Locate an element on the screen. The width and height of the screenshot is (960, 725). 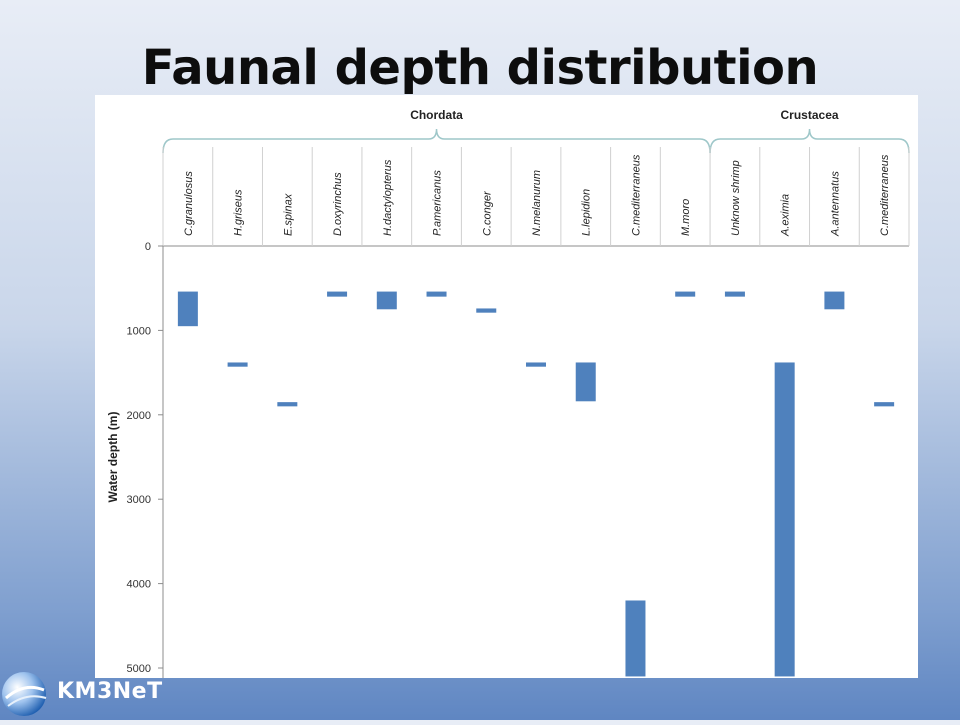
group-brackets: Chordata Crustacea is located at coordinates (536, 131).